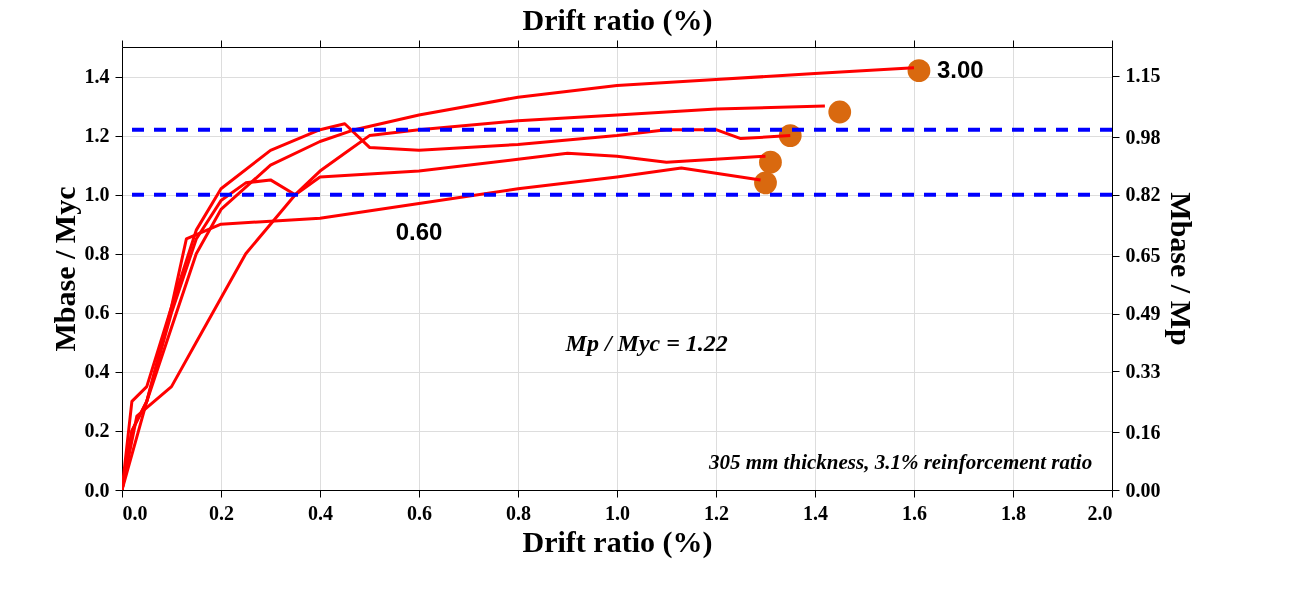 The height and width of the screenshot is (600, 1316). Describe the element at coordinates (1013, 512) in the screenshot. I see `x-tick-label: 1.8` at that location.